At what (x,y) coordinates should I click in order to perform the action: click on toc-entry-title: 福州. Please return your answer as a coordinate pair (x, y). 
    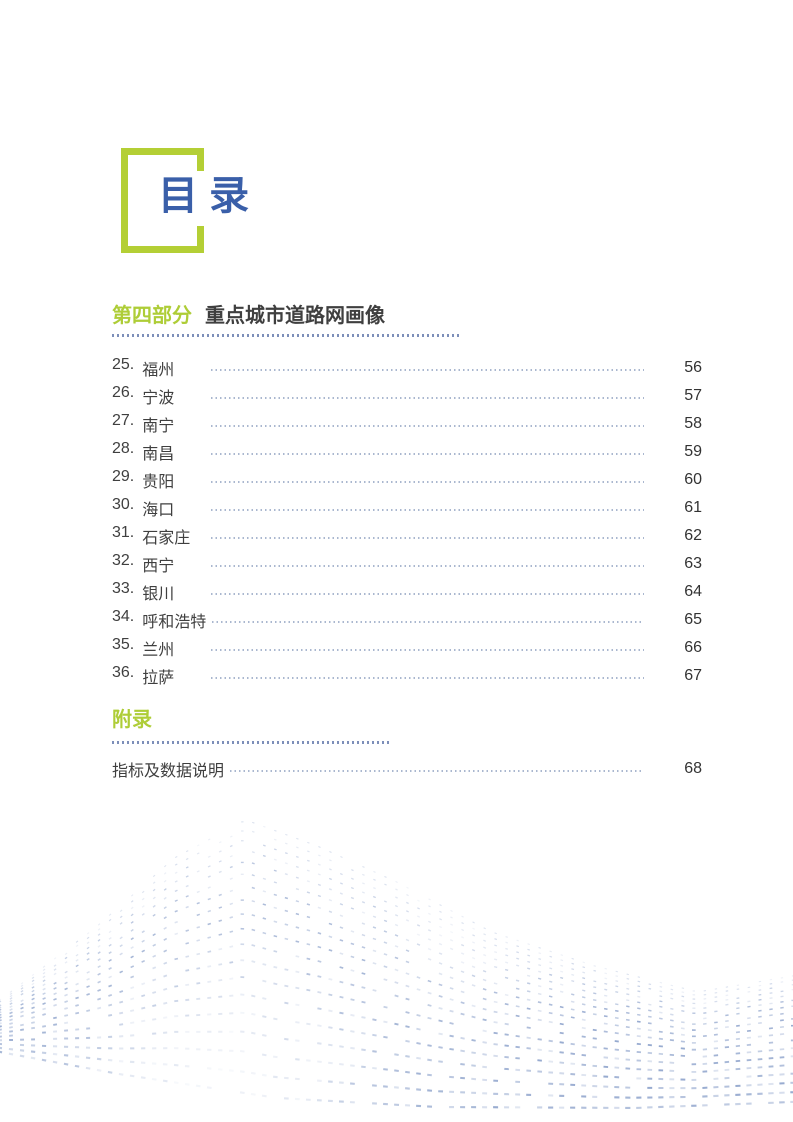
    Looking at the image, I should click on (158, 370).